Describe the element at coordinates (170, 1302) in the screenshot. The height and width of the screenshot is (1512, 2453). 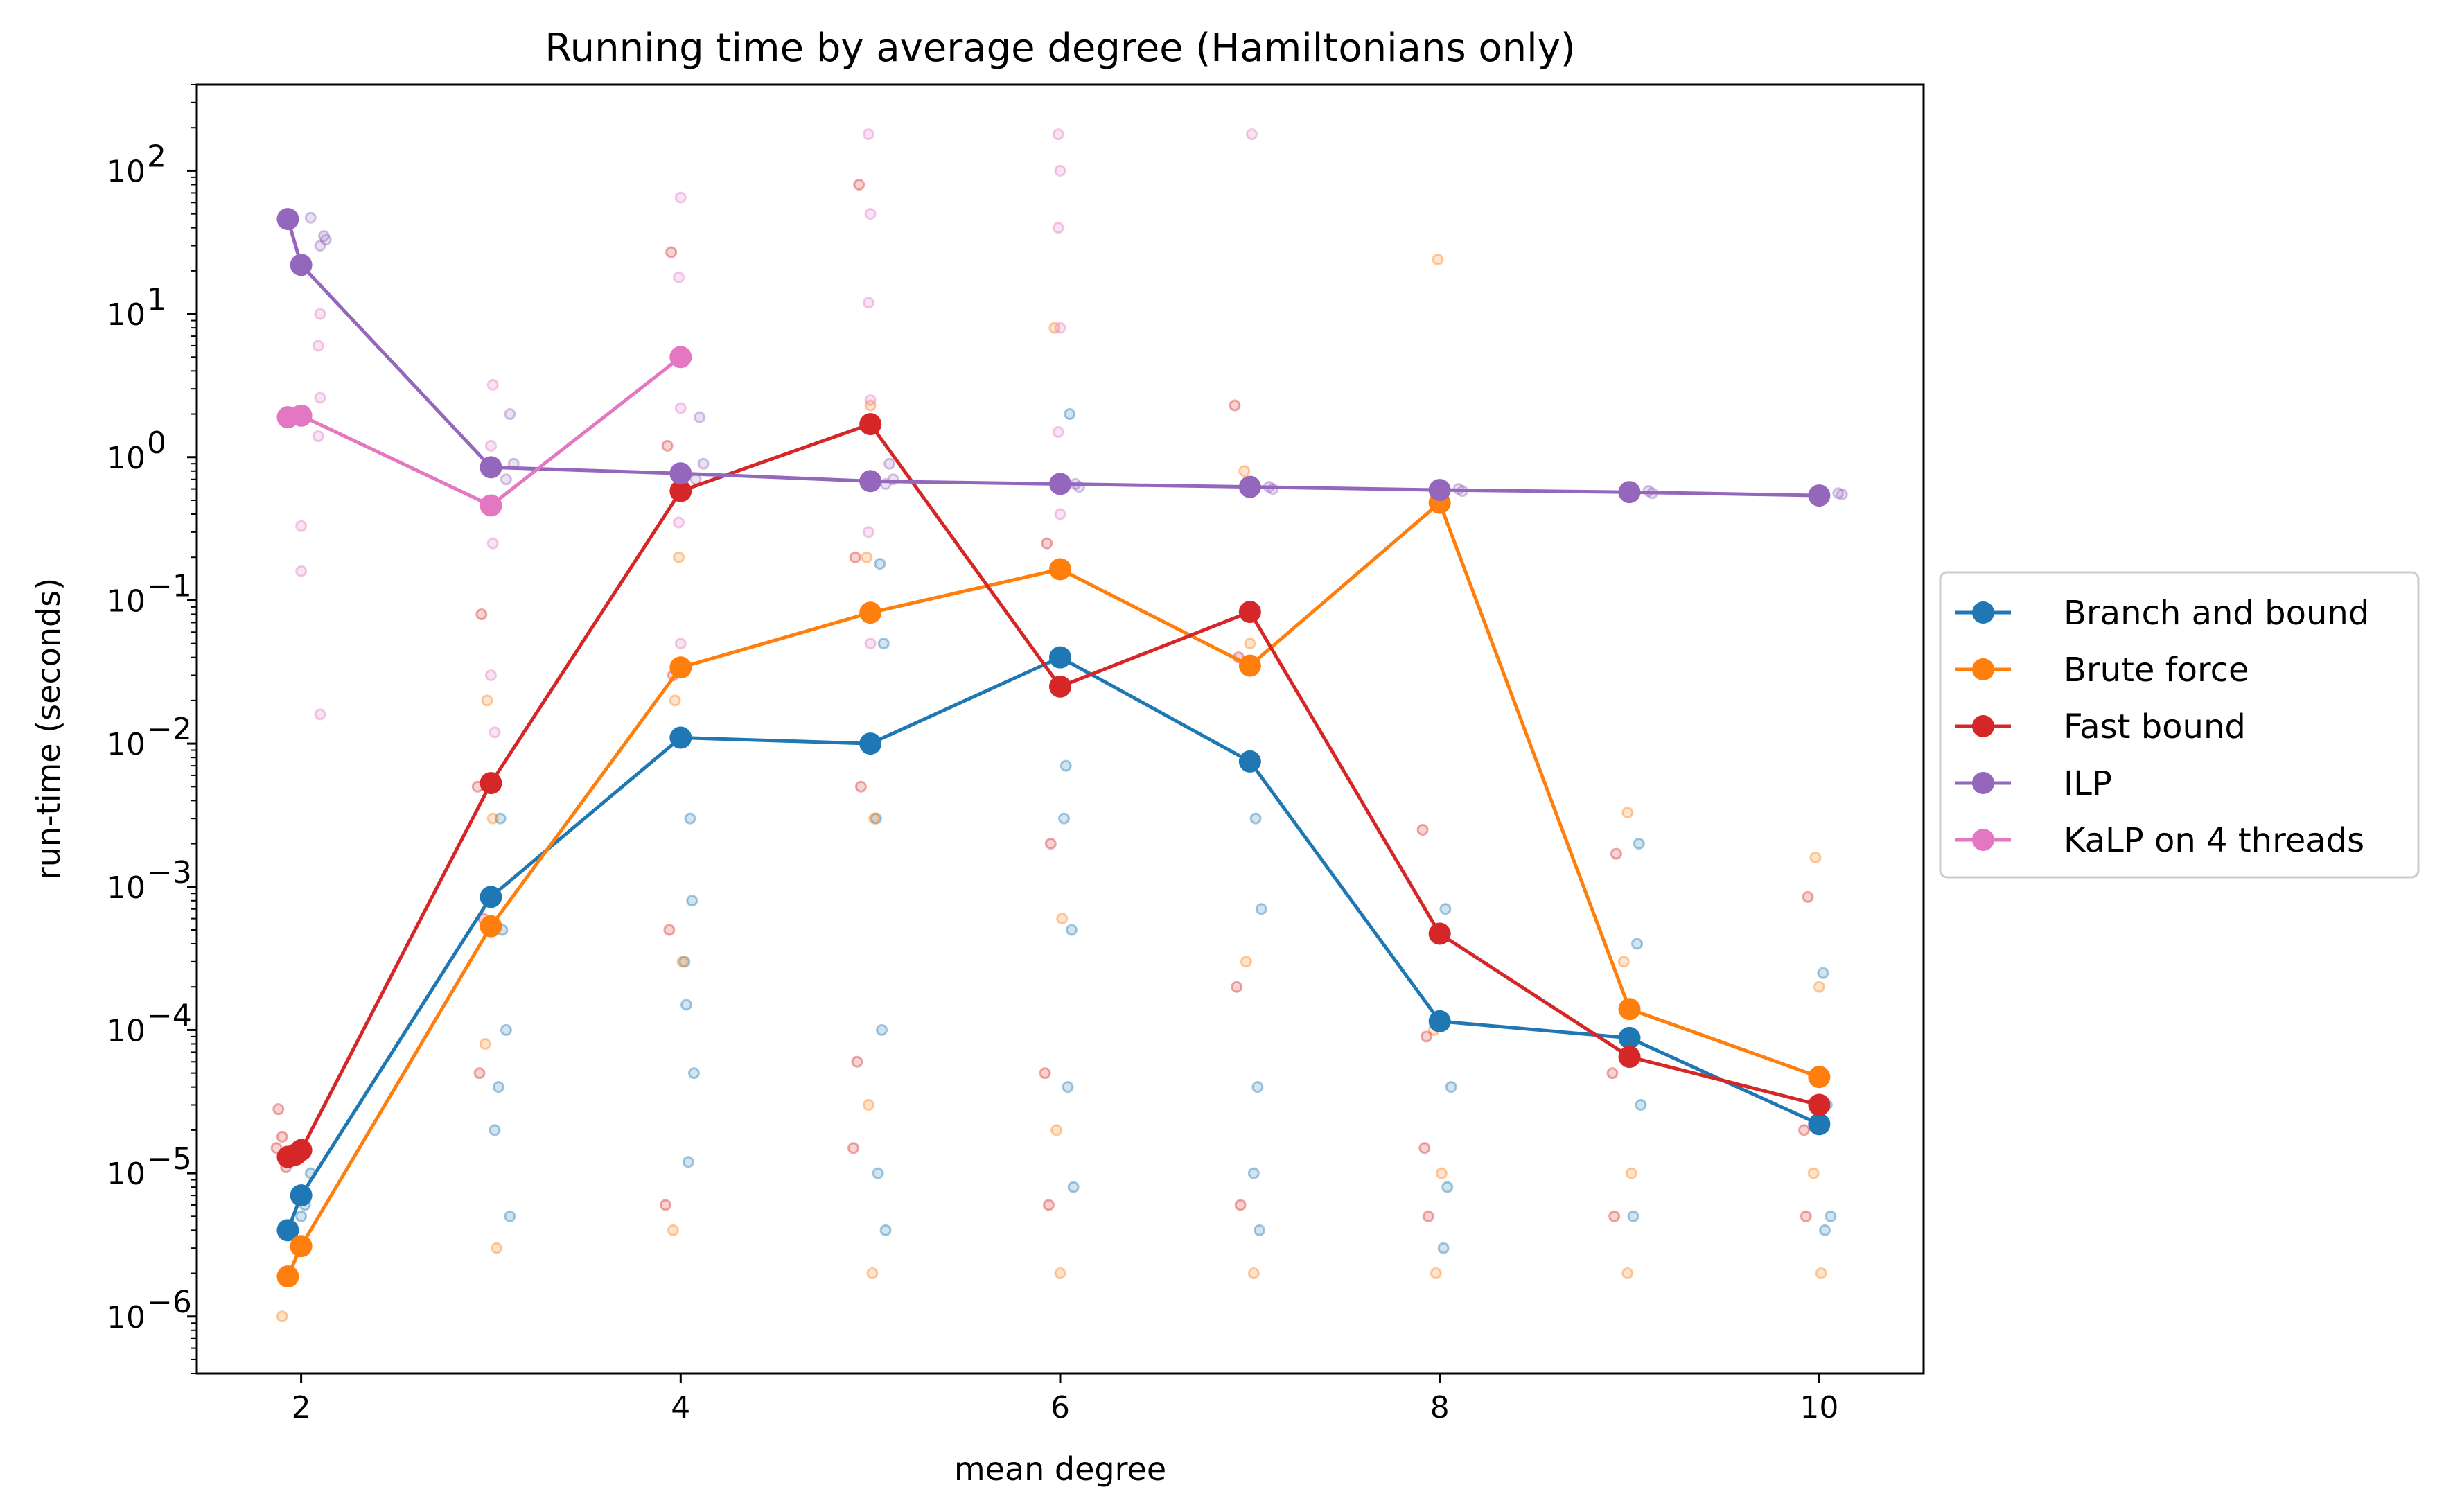
I see `y-tick-exponent: −6` at that location.